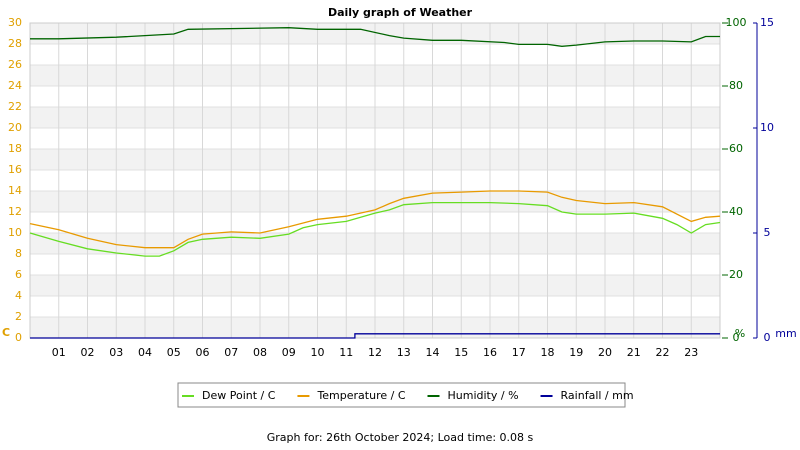 This screenshot has height=450, width=800. I want to click on y2-tick-label: 100, so click(736, 22).